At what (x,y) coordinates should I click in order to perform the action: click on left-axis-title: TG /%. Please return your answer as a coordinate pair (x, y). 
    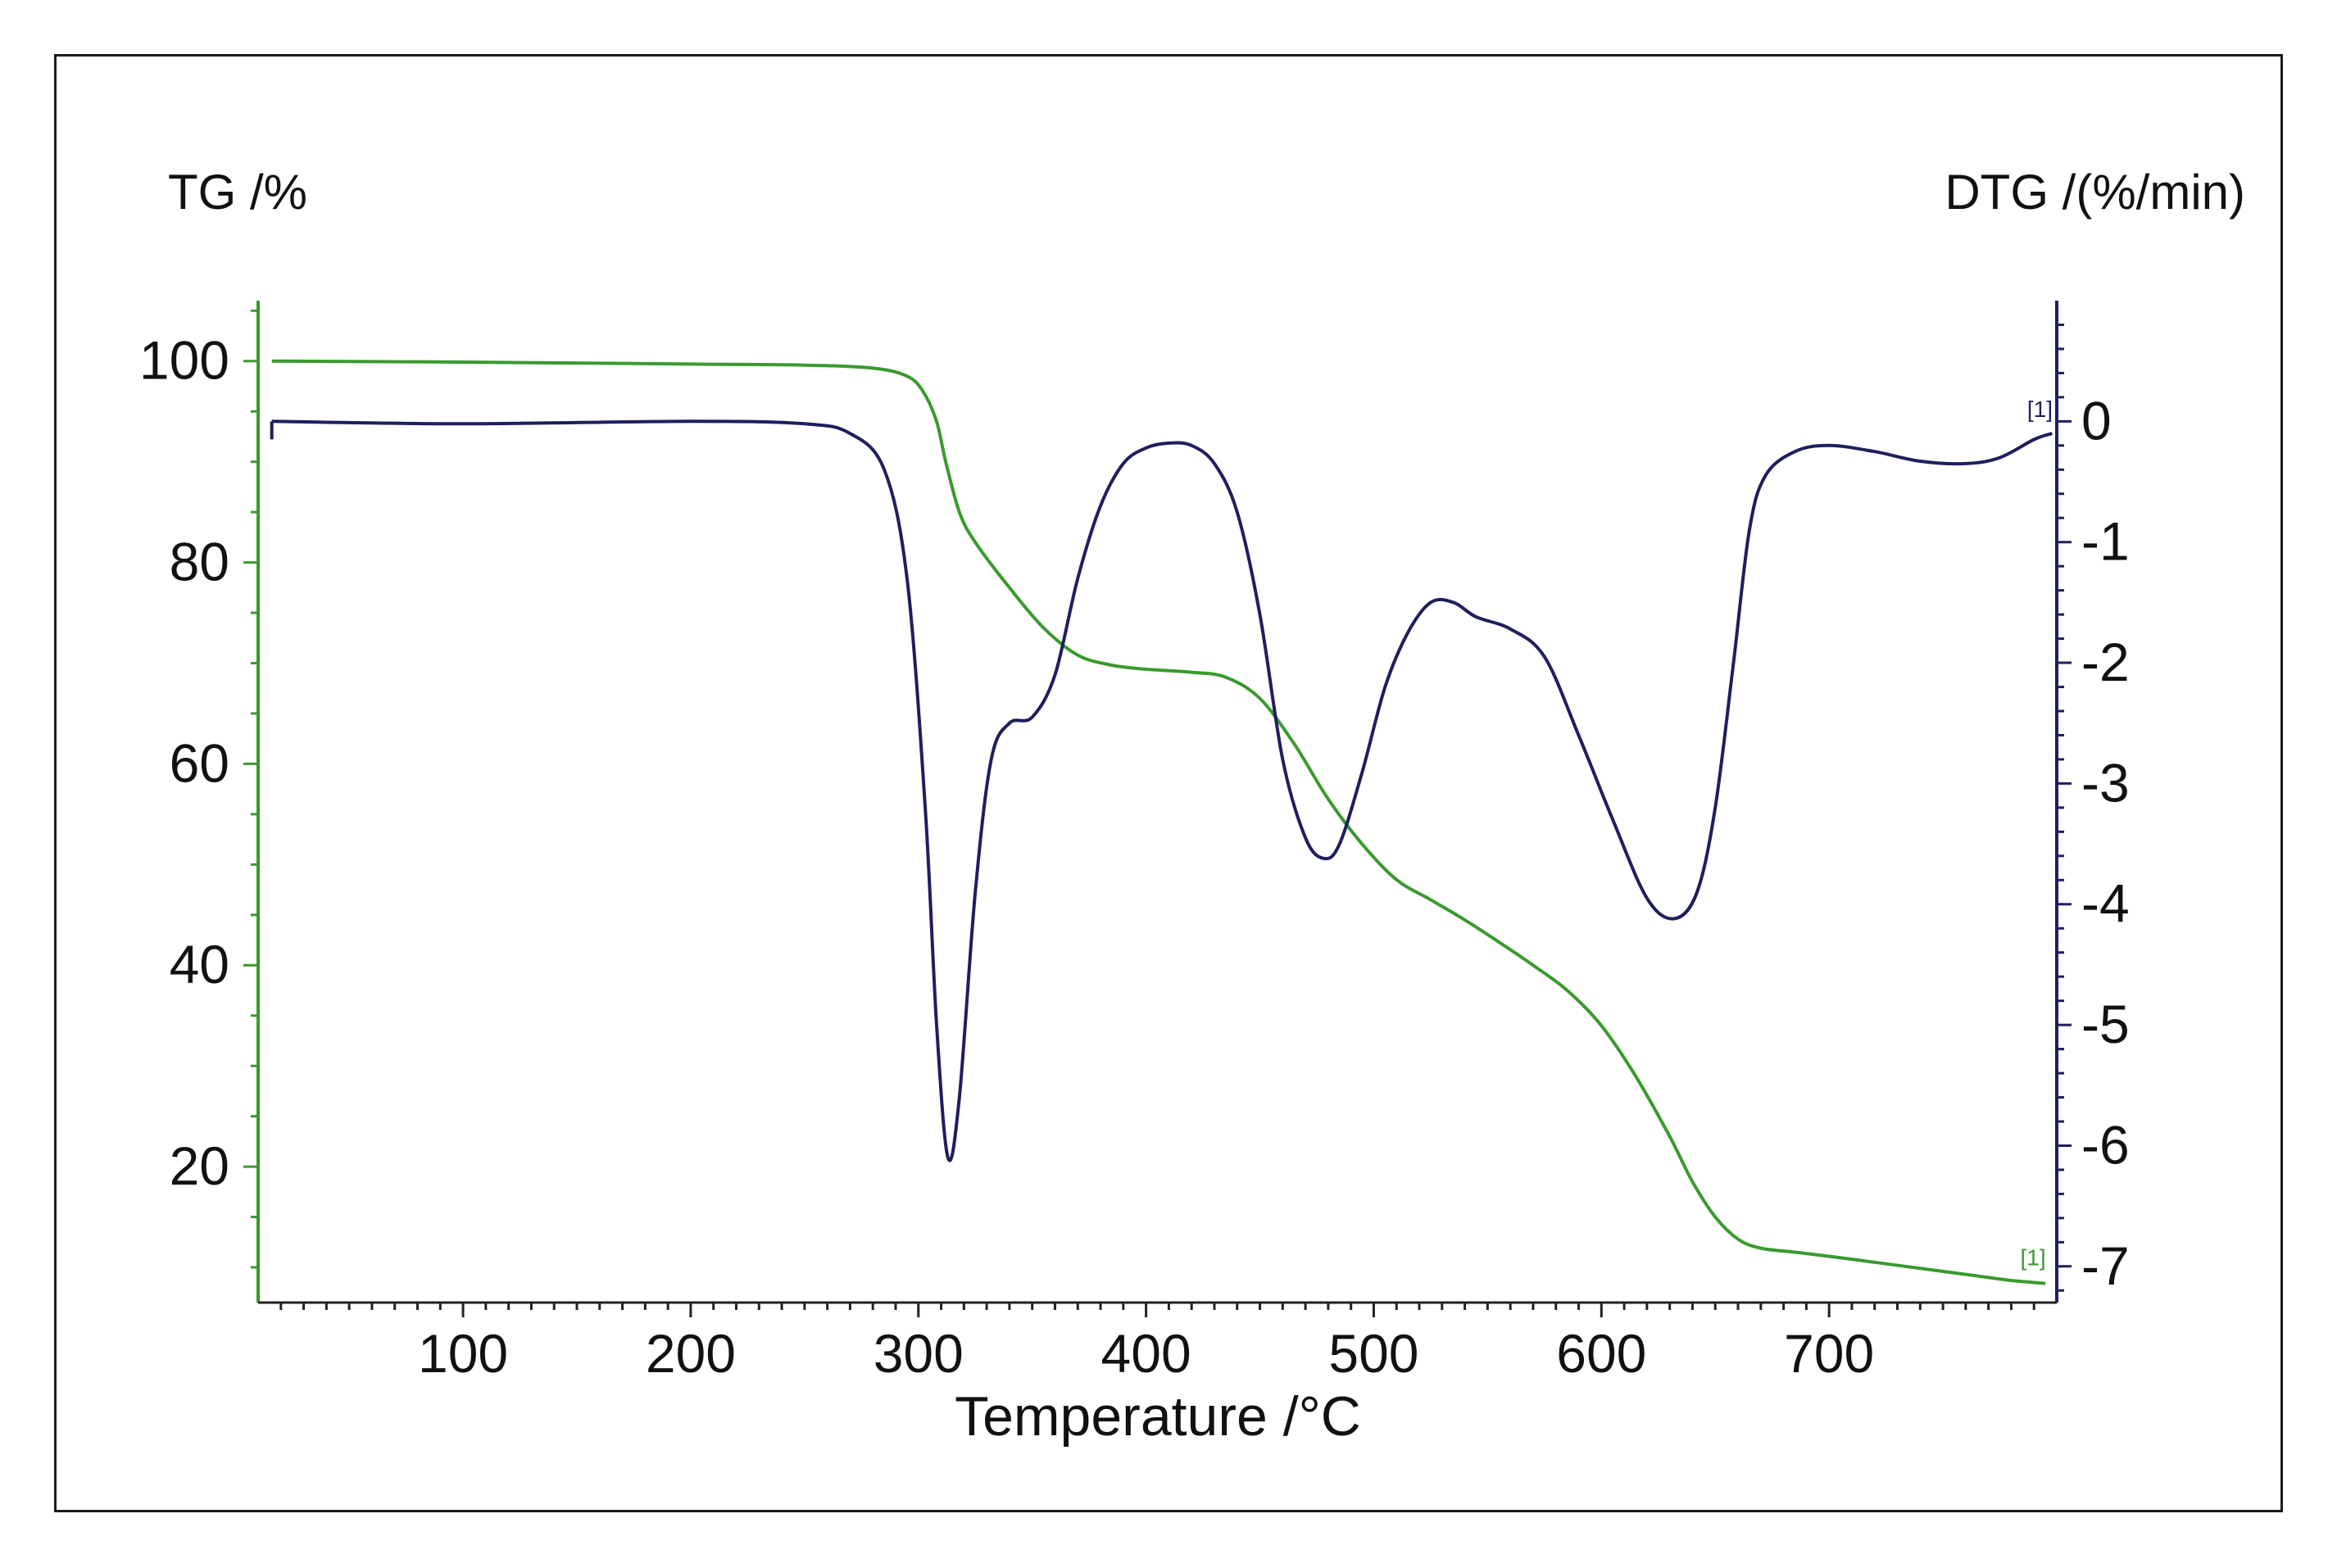
    Looking at the image, I should click on (238, 193).